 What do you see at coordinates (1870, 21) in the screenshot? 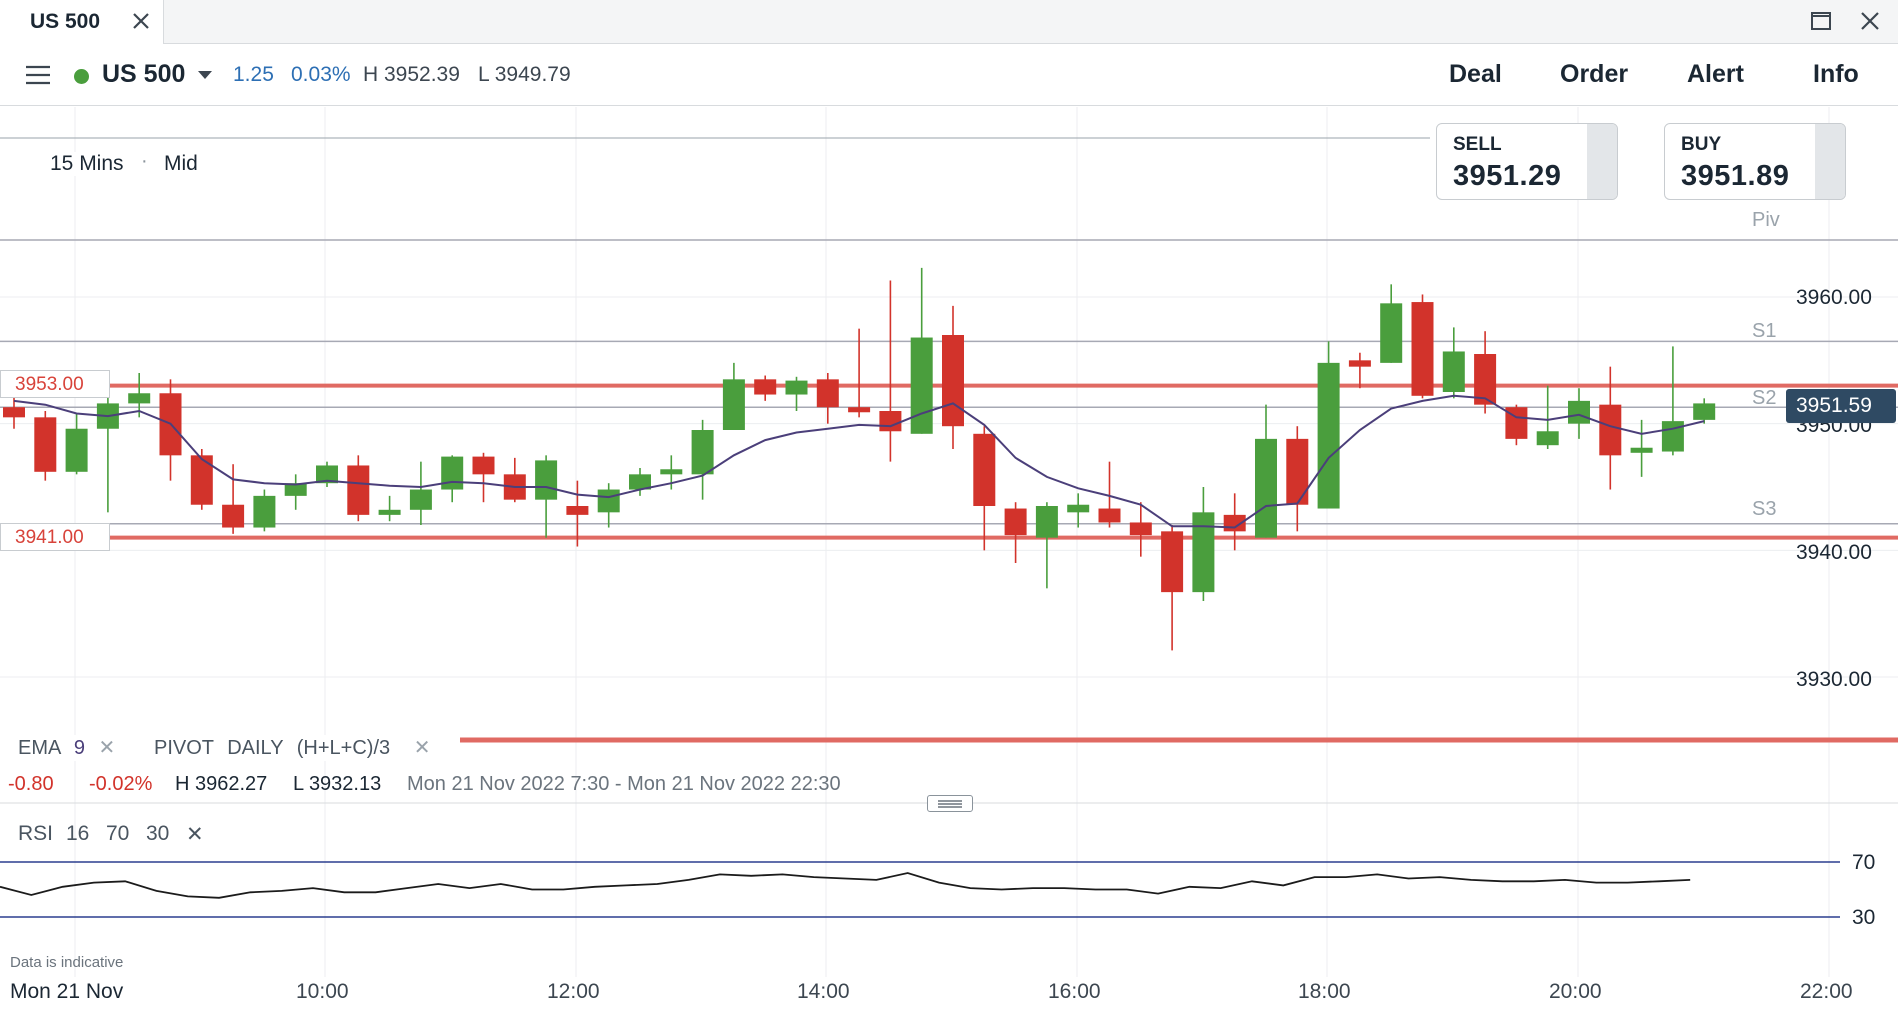
I see `close-window-icon` at bounding box center [1870, 21].